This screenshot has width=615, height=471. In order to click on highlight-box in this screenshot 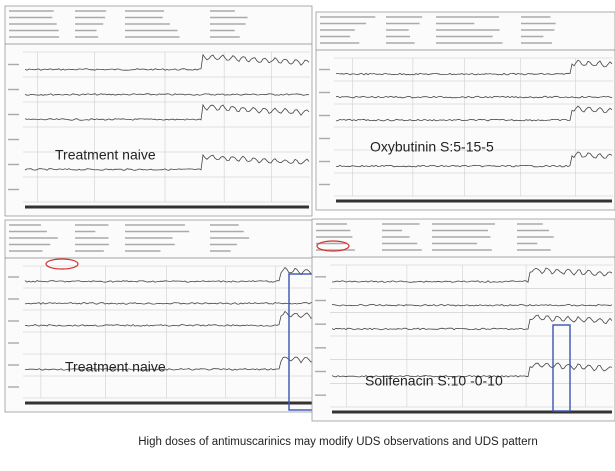, I will do `click(561, 368)`.